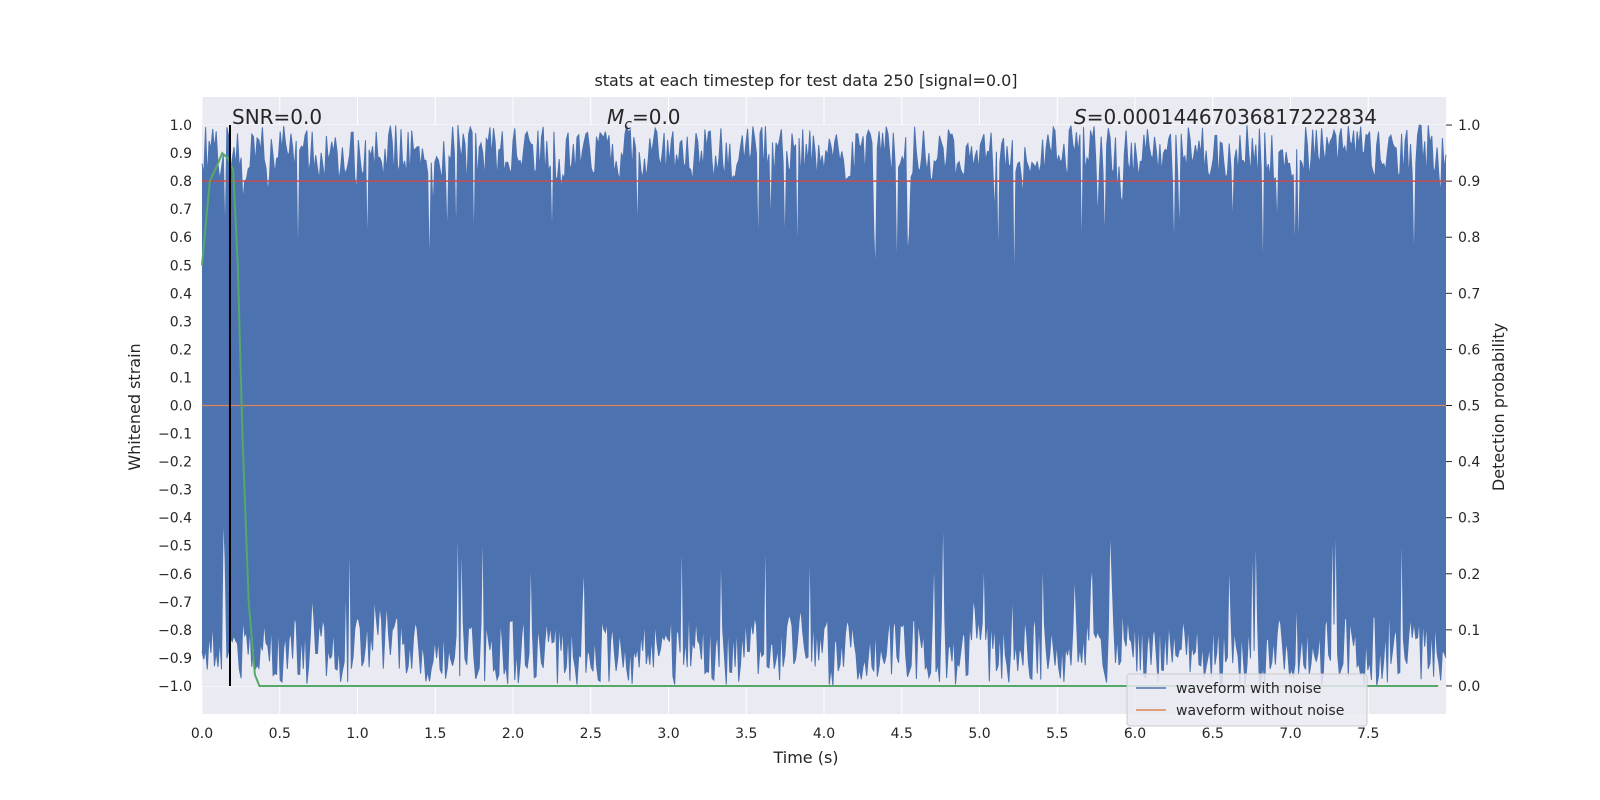 This screenshot has width=1600, height=800. Describe the element at coordinates (181, 126) in the screenshot. I see `y-left-tick-label: 1.0` at that location.